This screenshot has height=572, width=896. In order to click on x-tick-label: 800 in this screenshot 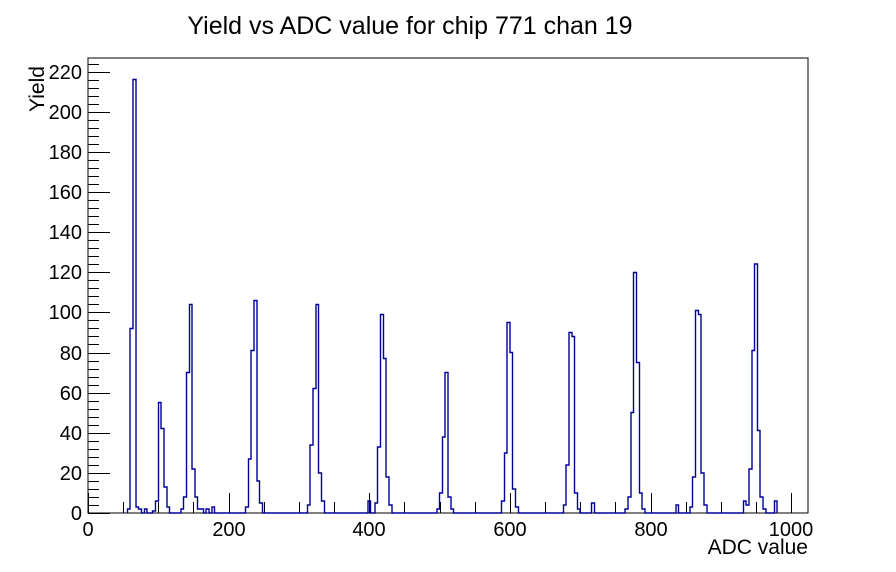, I will do `click(650, 530)`.